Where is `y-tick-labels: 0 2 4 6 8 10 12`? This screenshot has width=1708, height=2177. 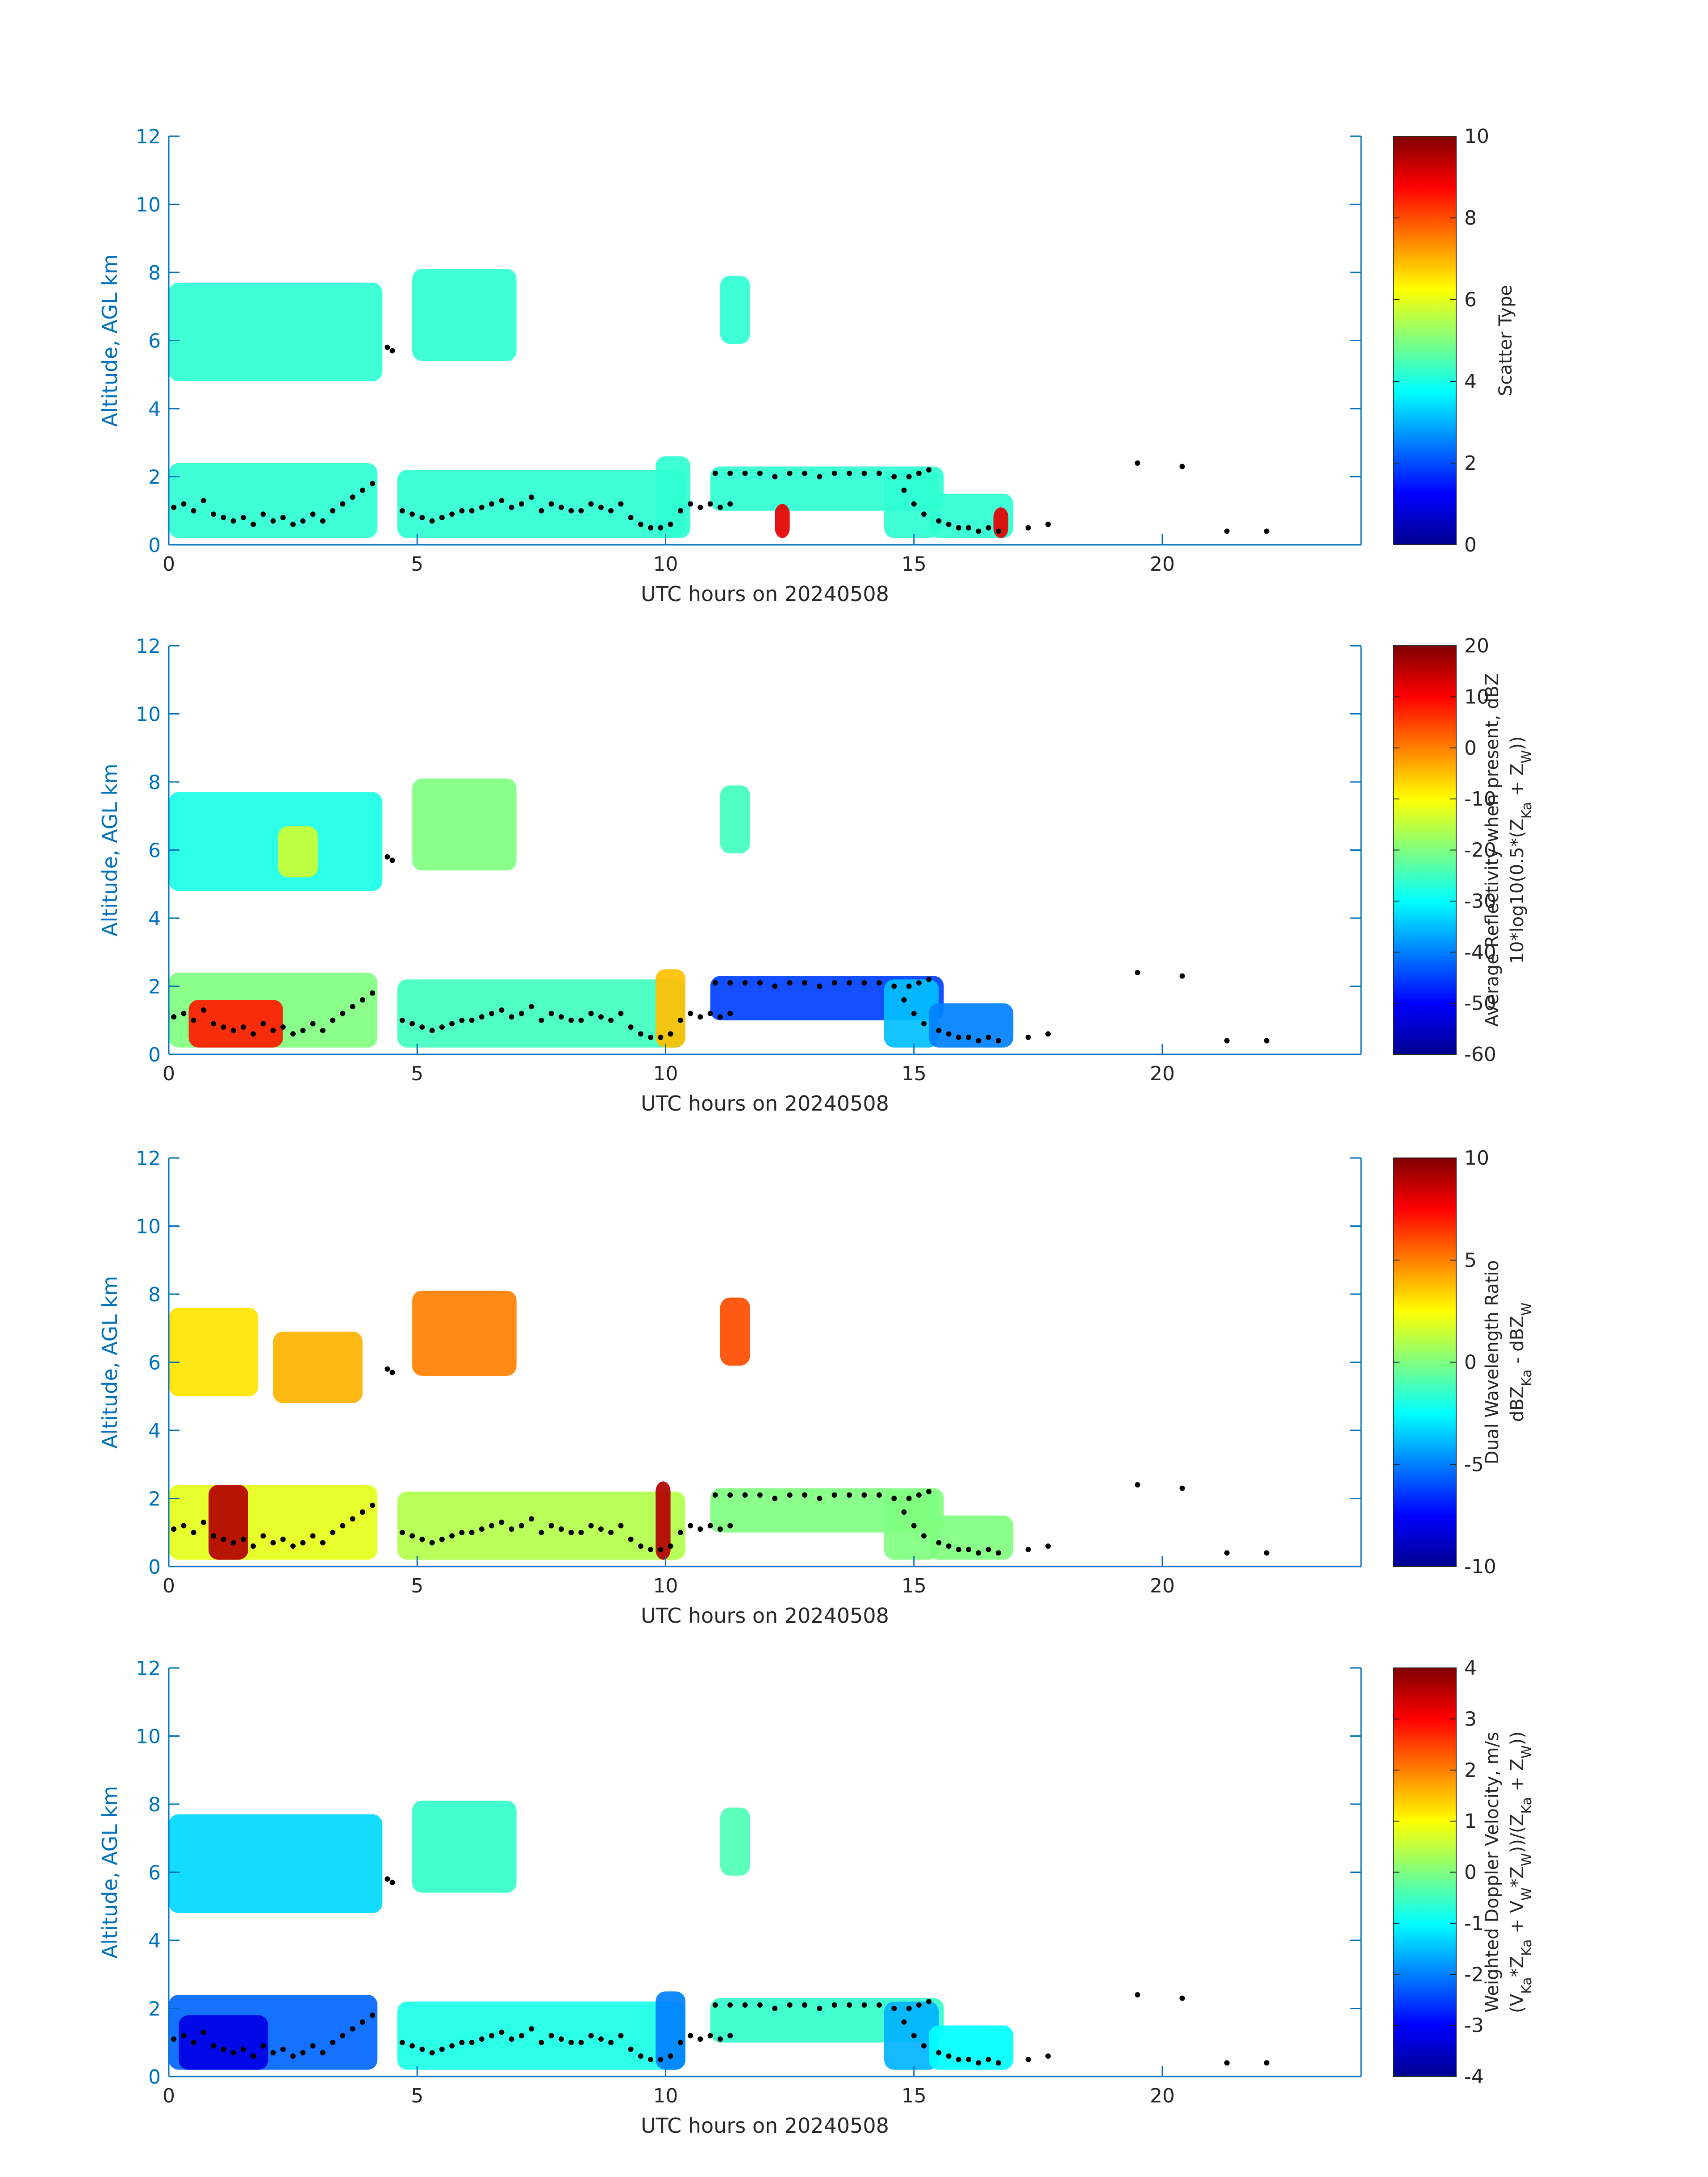
y-tick-labels: 0 2 4 6 8 10 12 is located at coordinates (748, 1363).